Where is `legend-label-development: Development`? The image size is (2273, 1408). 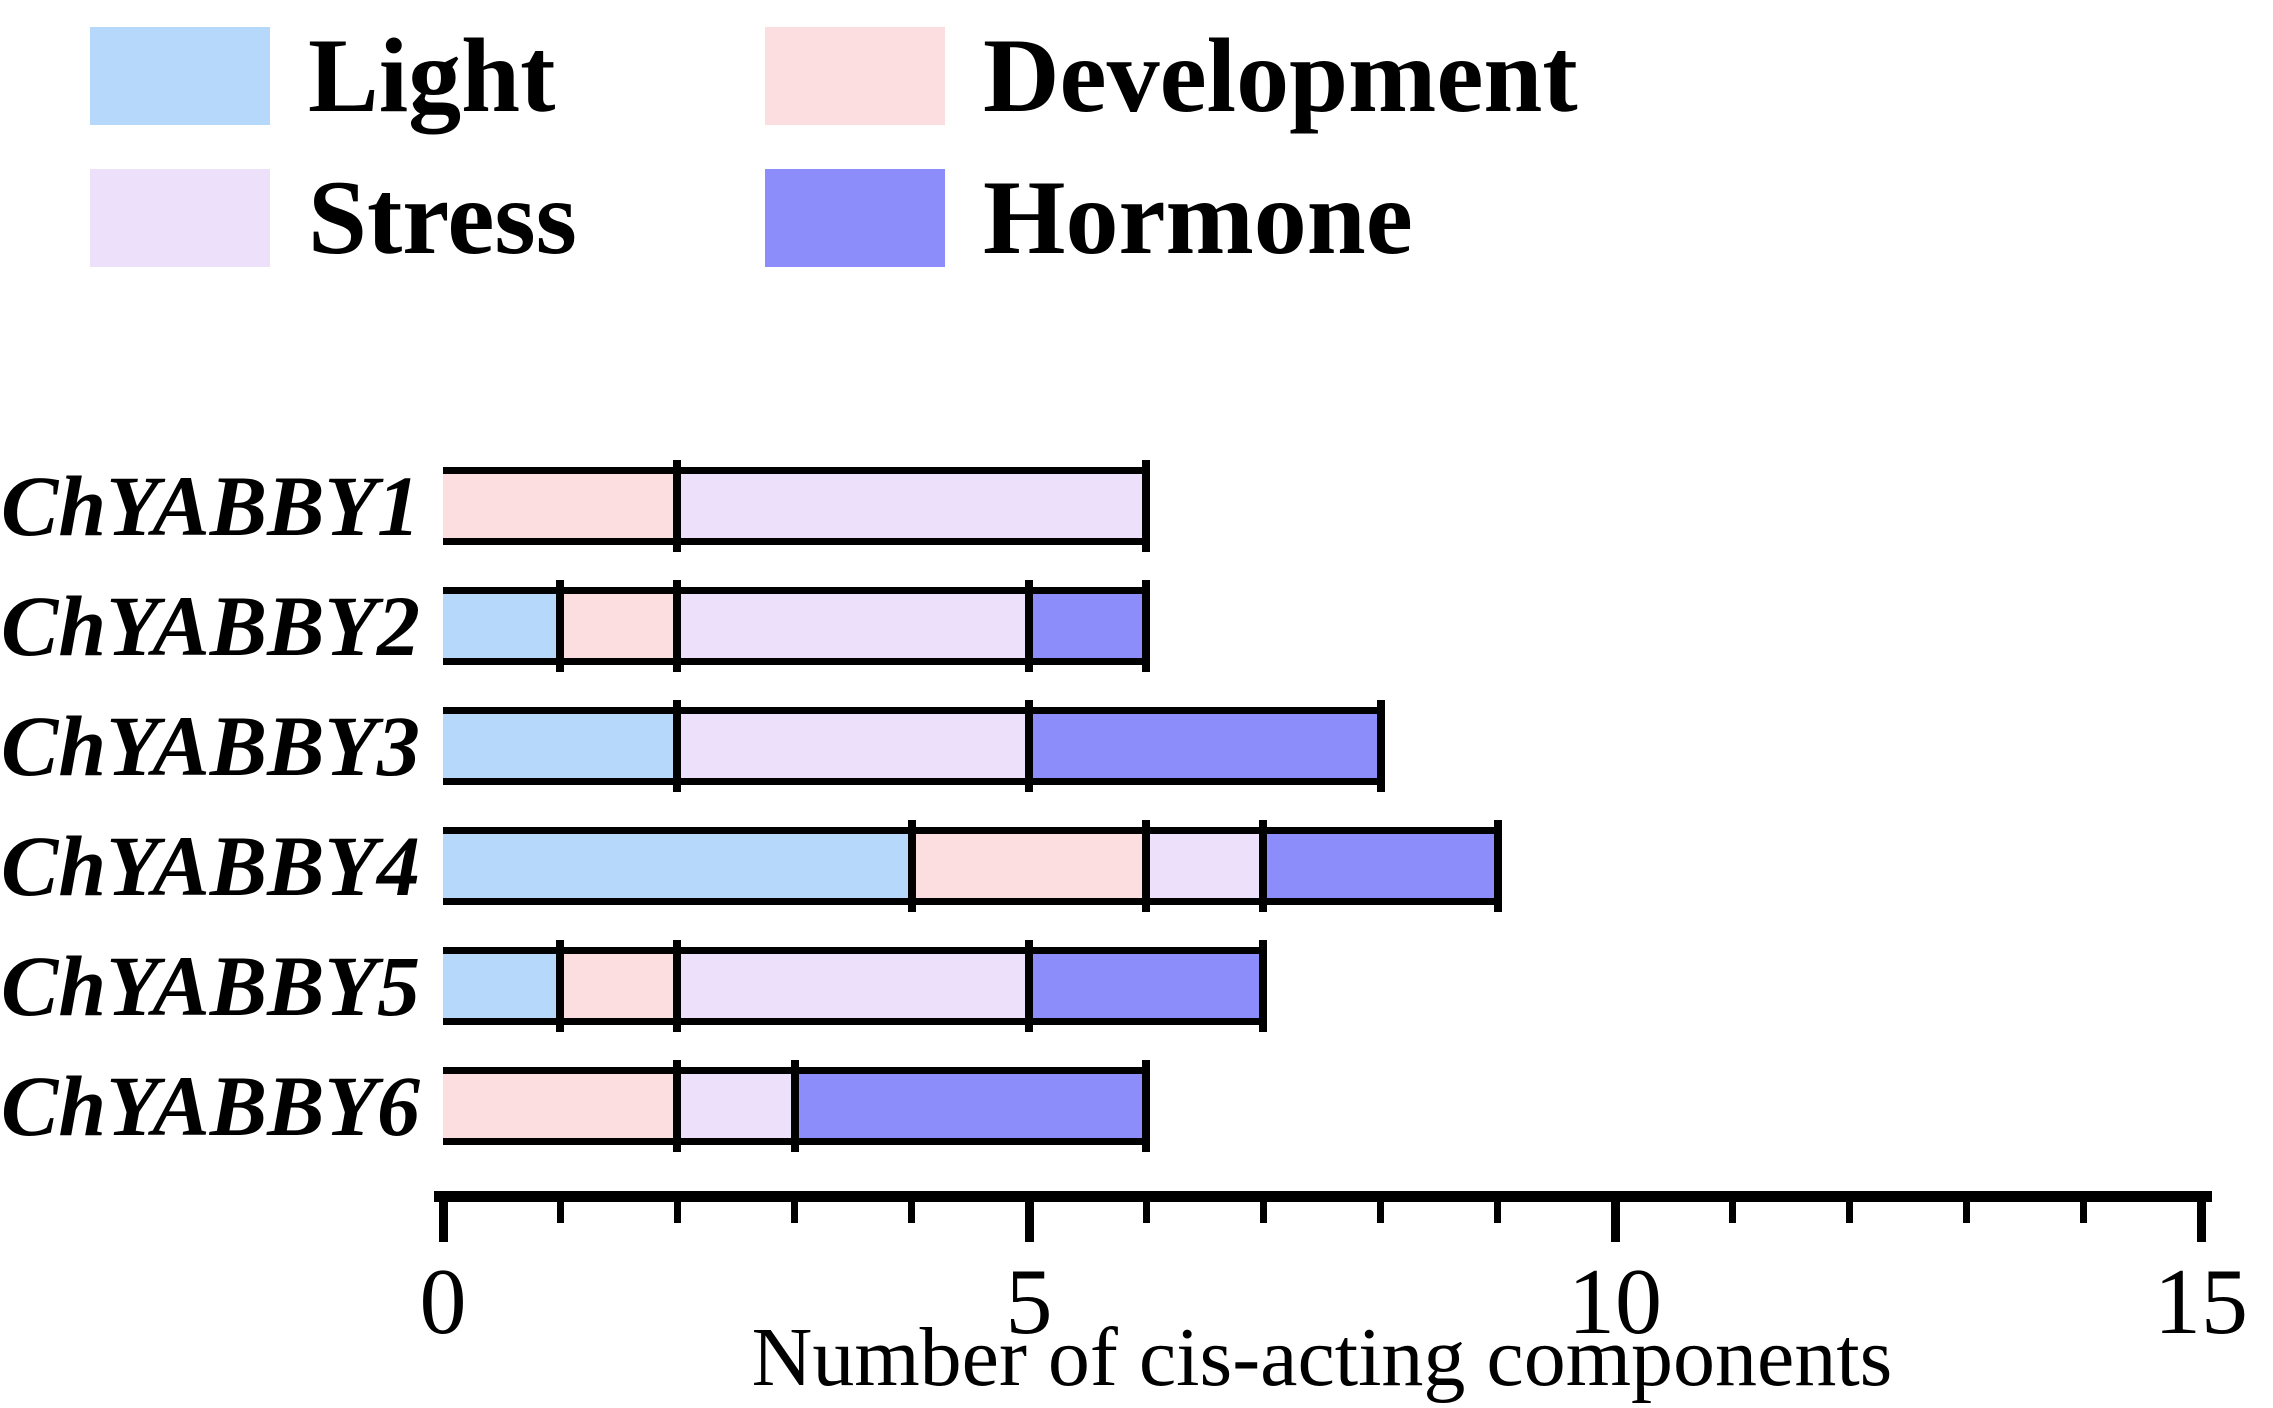
legend-label-development: Development is located at coordinates (1280, 75).